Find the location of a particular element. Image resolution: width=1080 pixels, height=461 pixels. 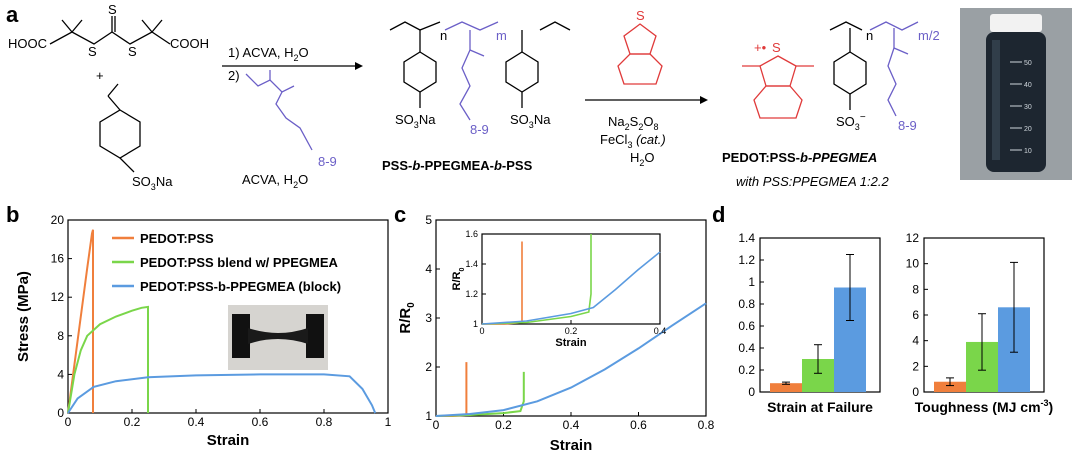

pedot-sulfur: S is located at coordinates (776, 47).